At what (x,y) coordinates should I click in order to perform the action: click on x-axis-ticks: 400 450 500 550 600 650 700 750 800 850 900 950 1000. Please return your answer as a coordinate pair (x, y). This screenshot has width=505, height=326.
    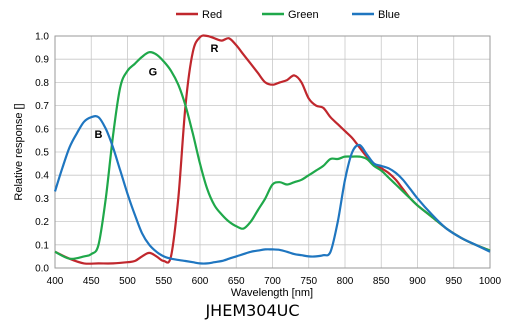
    Looking at the image, I should click on (274, 281).